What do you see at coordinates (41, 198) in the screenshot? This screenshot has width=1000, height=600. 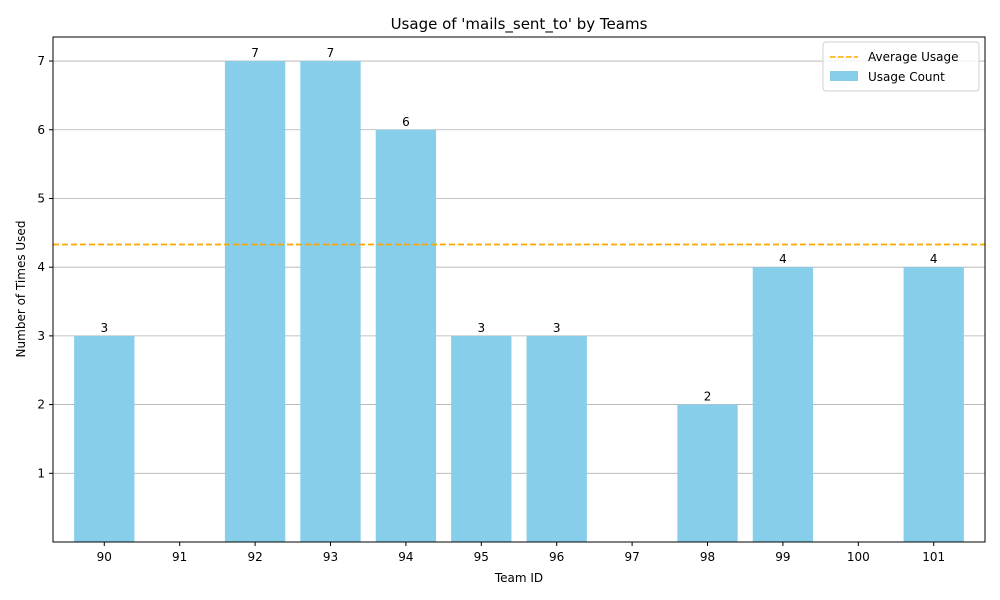 I see `y-tick-label: 5` at bounding box center [41, 198].